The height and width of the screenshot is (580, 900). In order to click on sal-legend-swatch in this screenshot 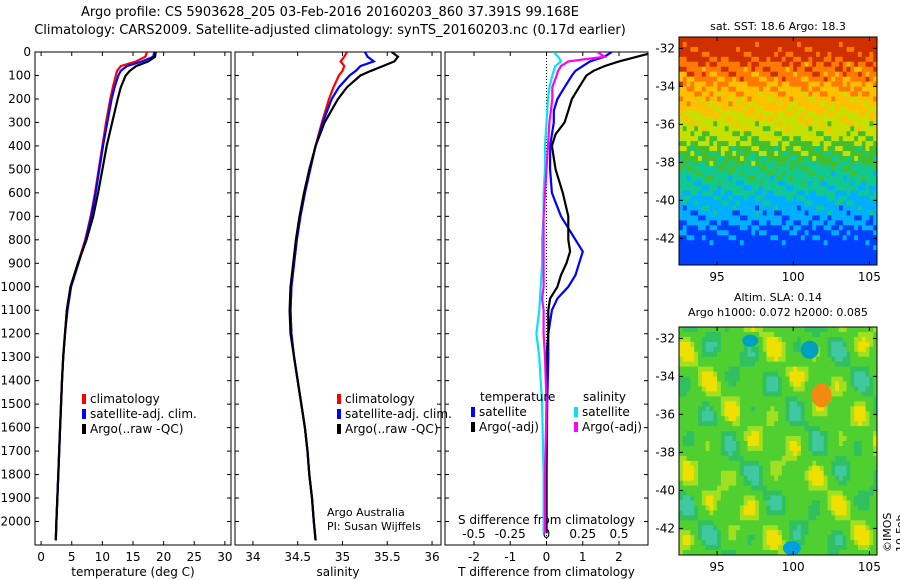, I will do `click(339, 414)`.